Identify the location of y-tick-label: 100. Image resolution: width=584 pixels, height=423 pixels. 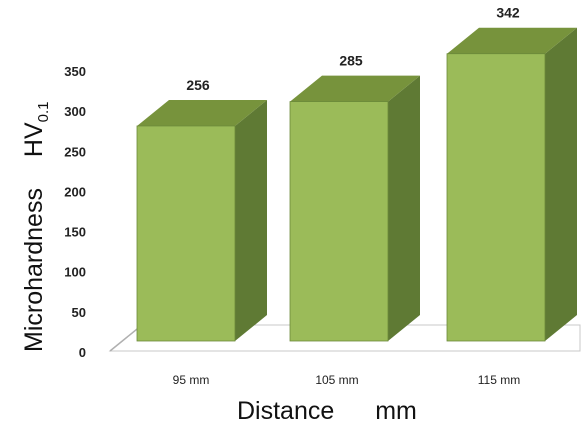
(75, 272).